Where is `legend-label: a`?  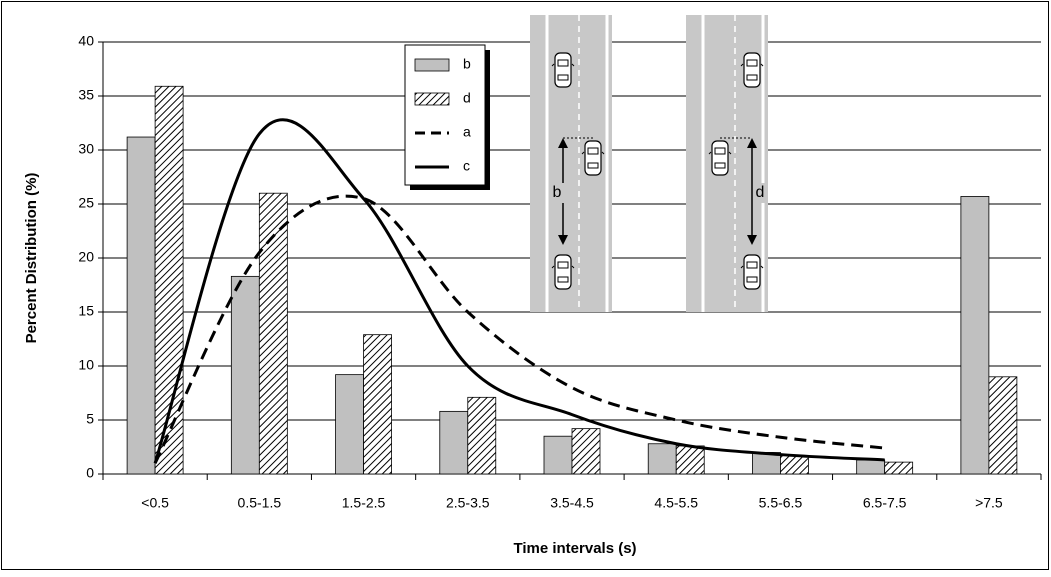 legend-label: a is located at coordinates (467, 132).